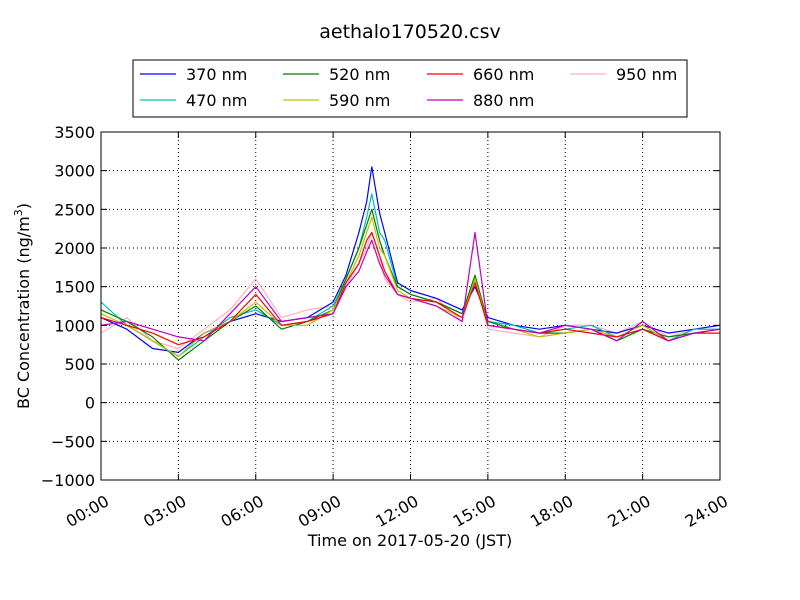 The width and height of the screenshot is (800, 600). I want to click on y-tick-label: 2000, so click(74, 248).